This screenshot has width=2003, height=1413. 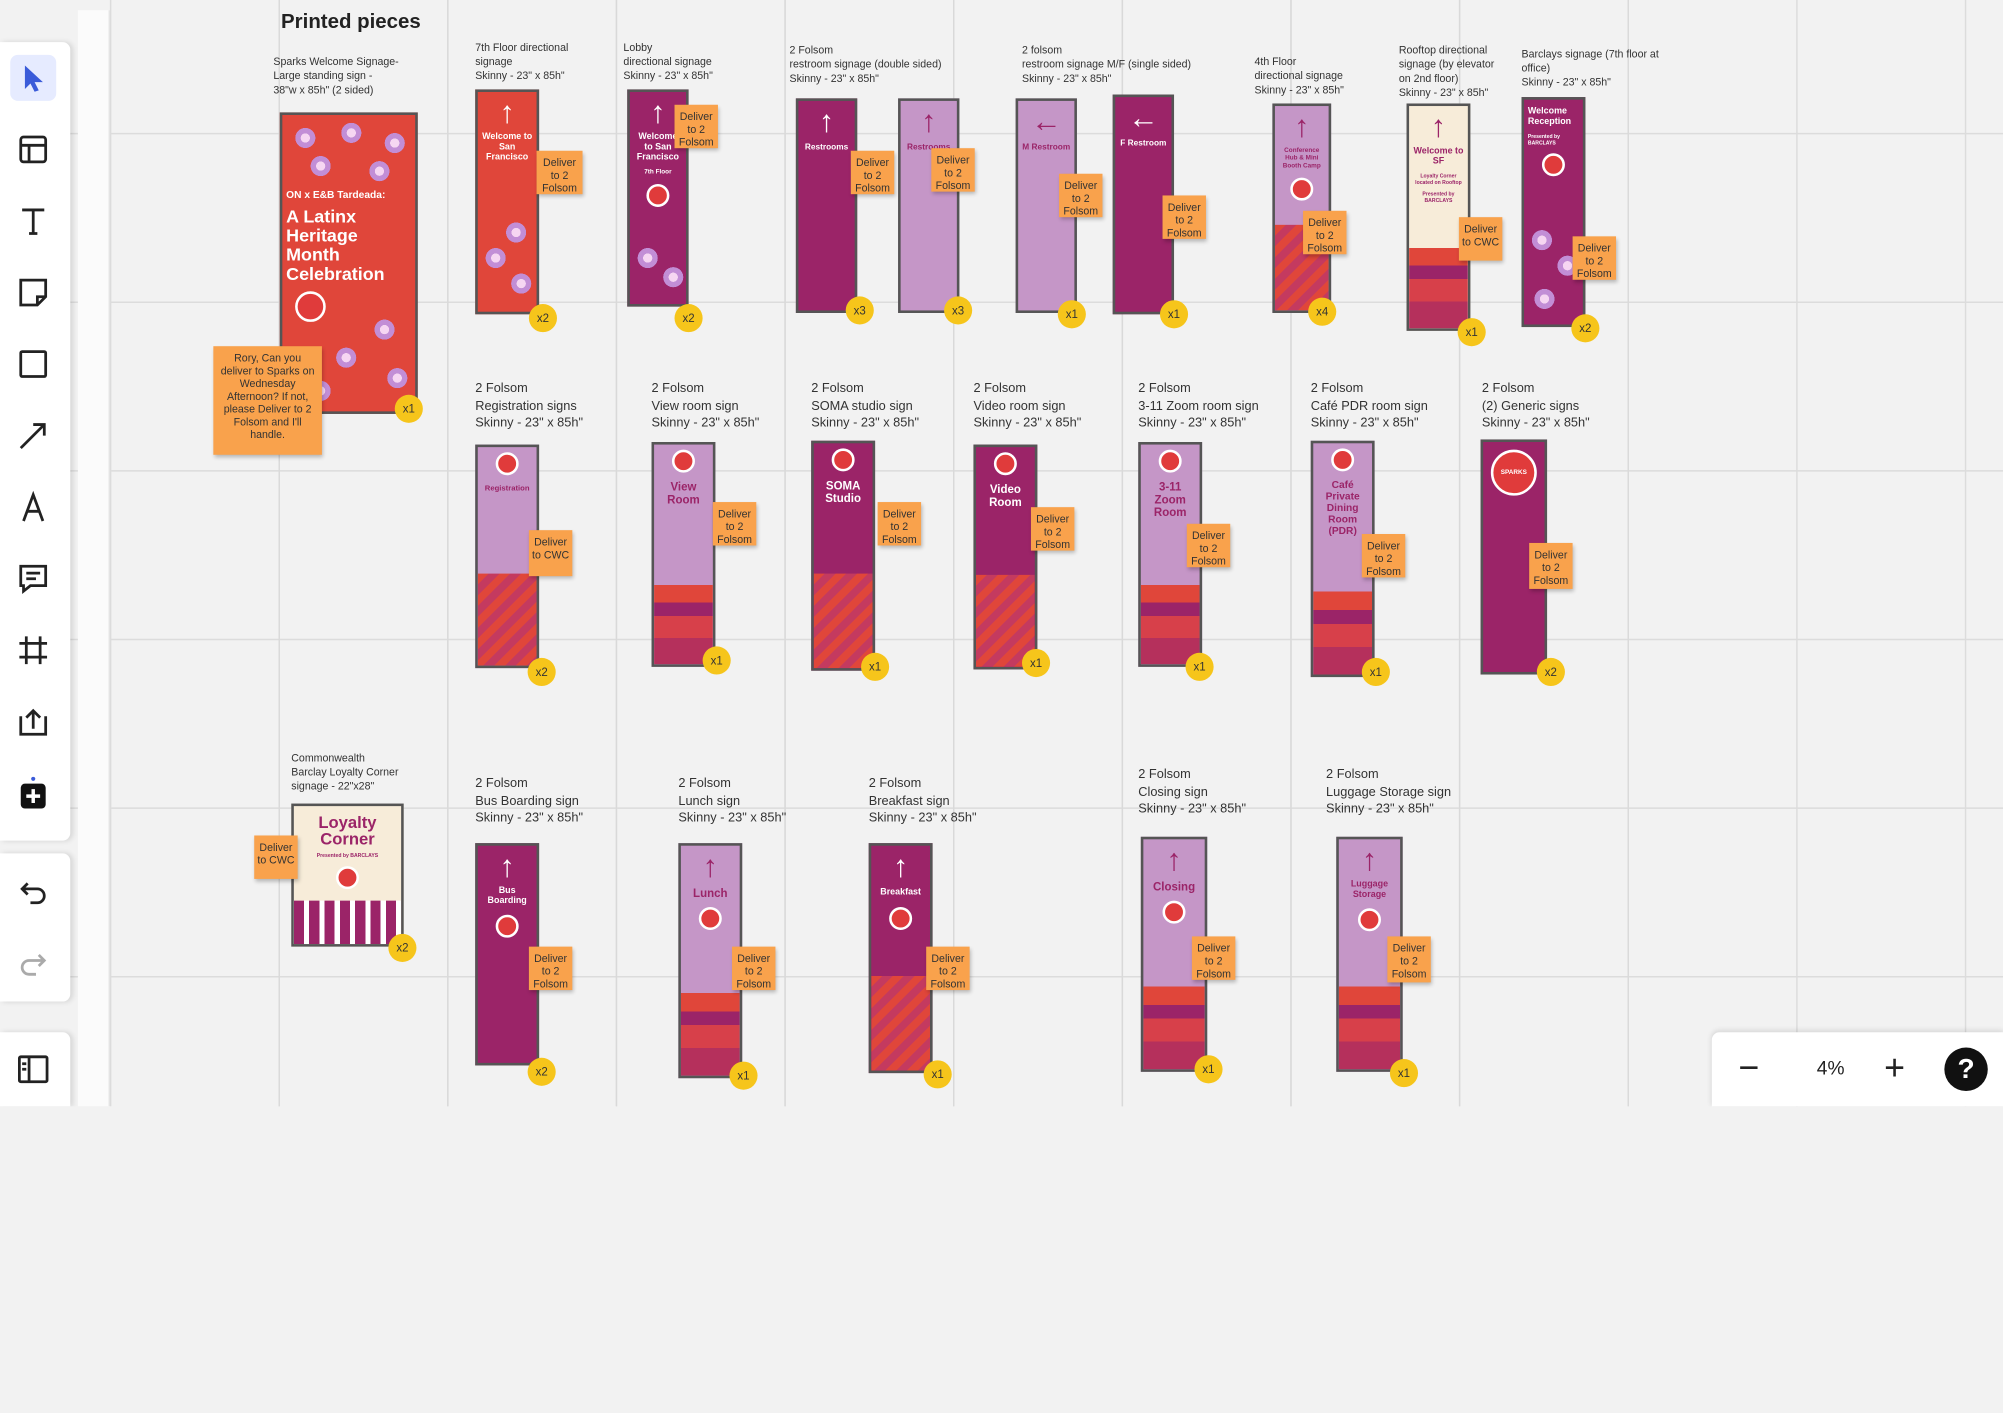 What do you see at coordinates (826, 205) in the screenshot?
I see `sign-restrooms-a: ↑ Restrooms` at bounding box center [826, 205].